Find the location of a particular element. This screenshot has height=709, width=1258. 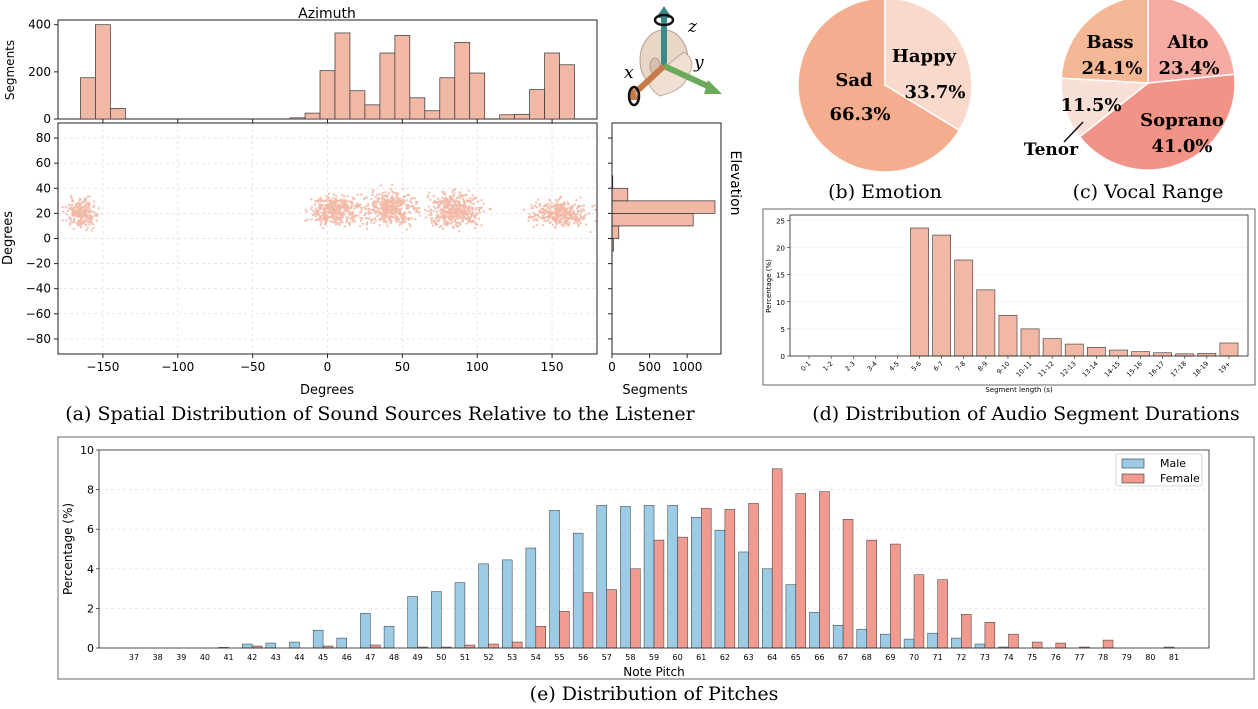

elevation-bar is located at coordinates (615, 232).